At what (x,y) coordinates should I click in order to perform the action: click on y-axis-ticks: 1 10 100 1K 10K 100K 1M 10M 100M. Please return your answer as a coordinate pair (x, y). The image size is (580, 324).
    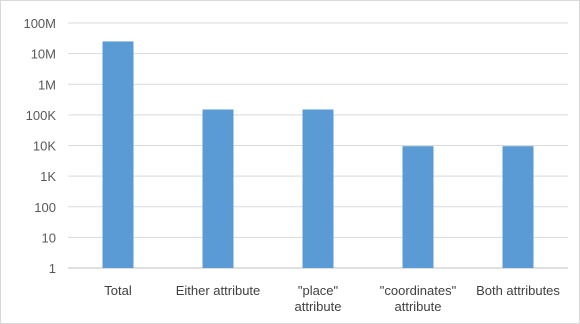
    Looking at the image, I should click on (39, 146).